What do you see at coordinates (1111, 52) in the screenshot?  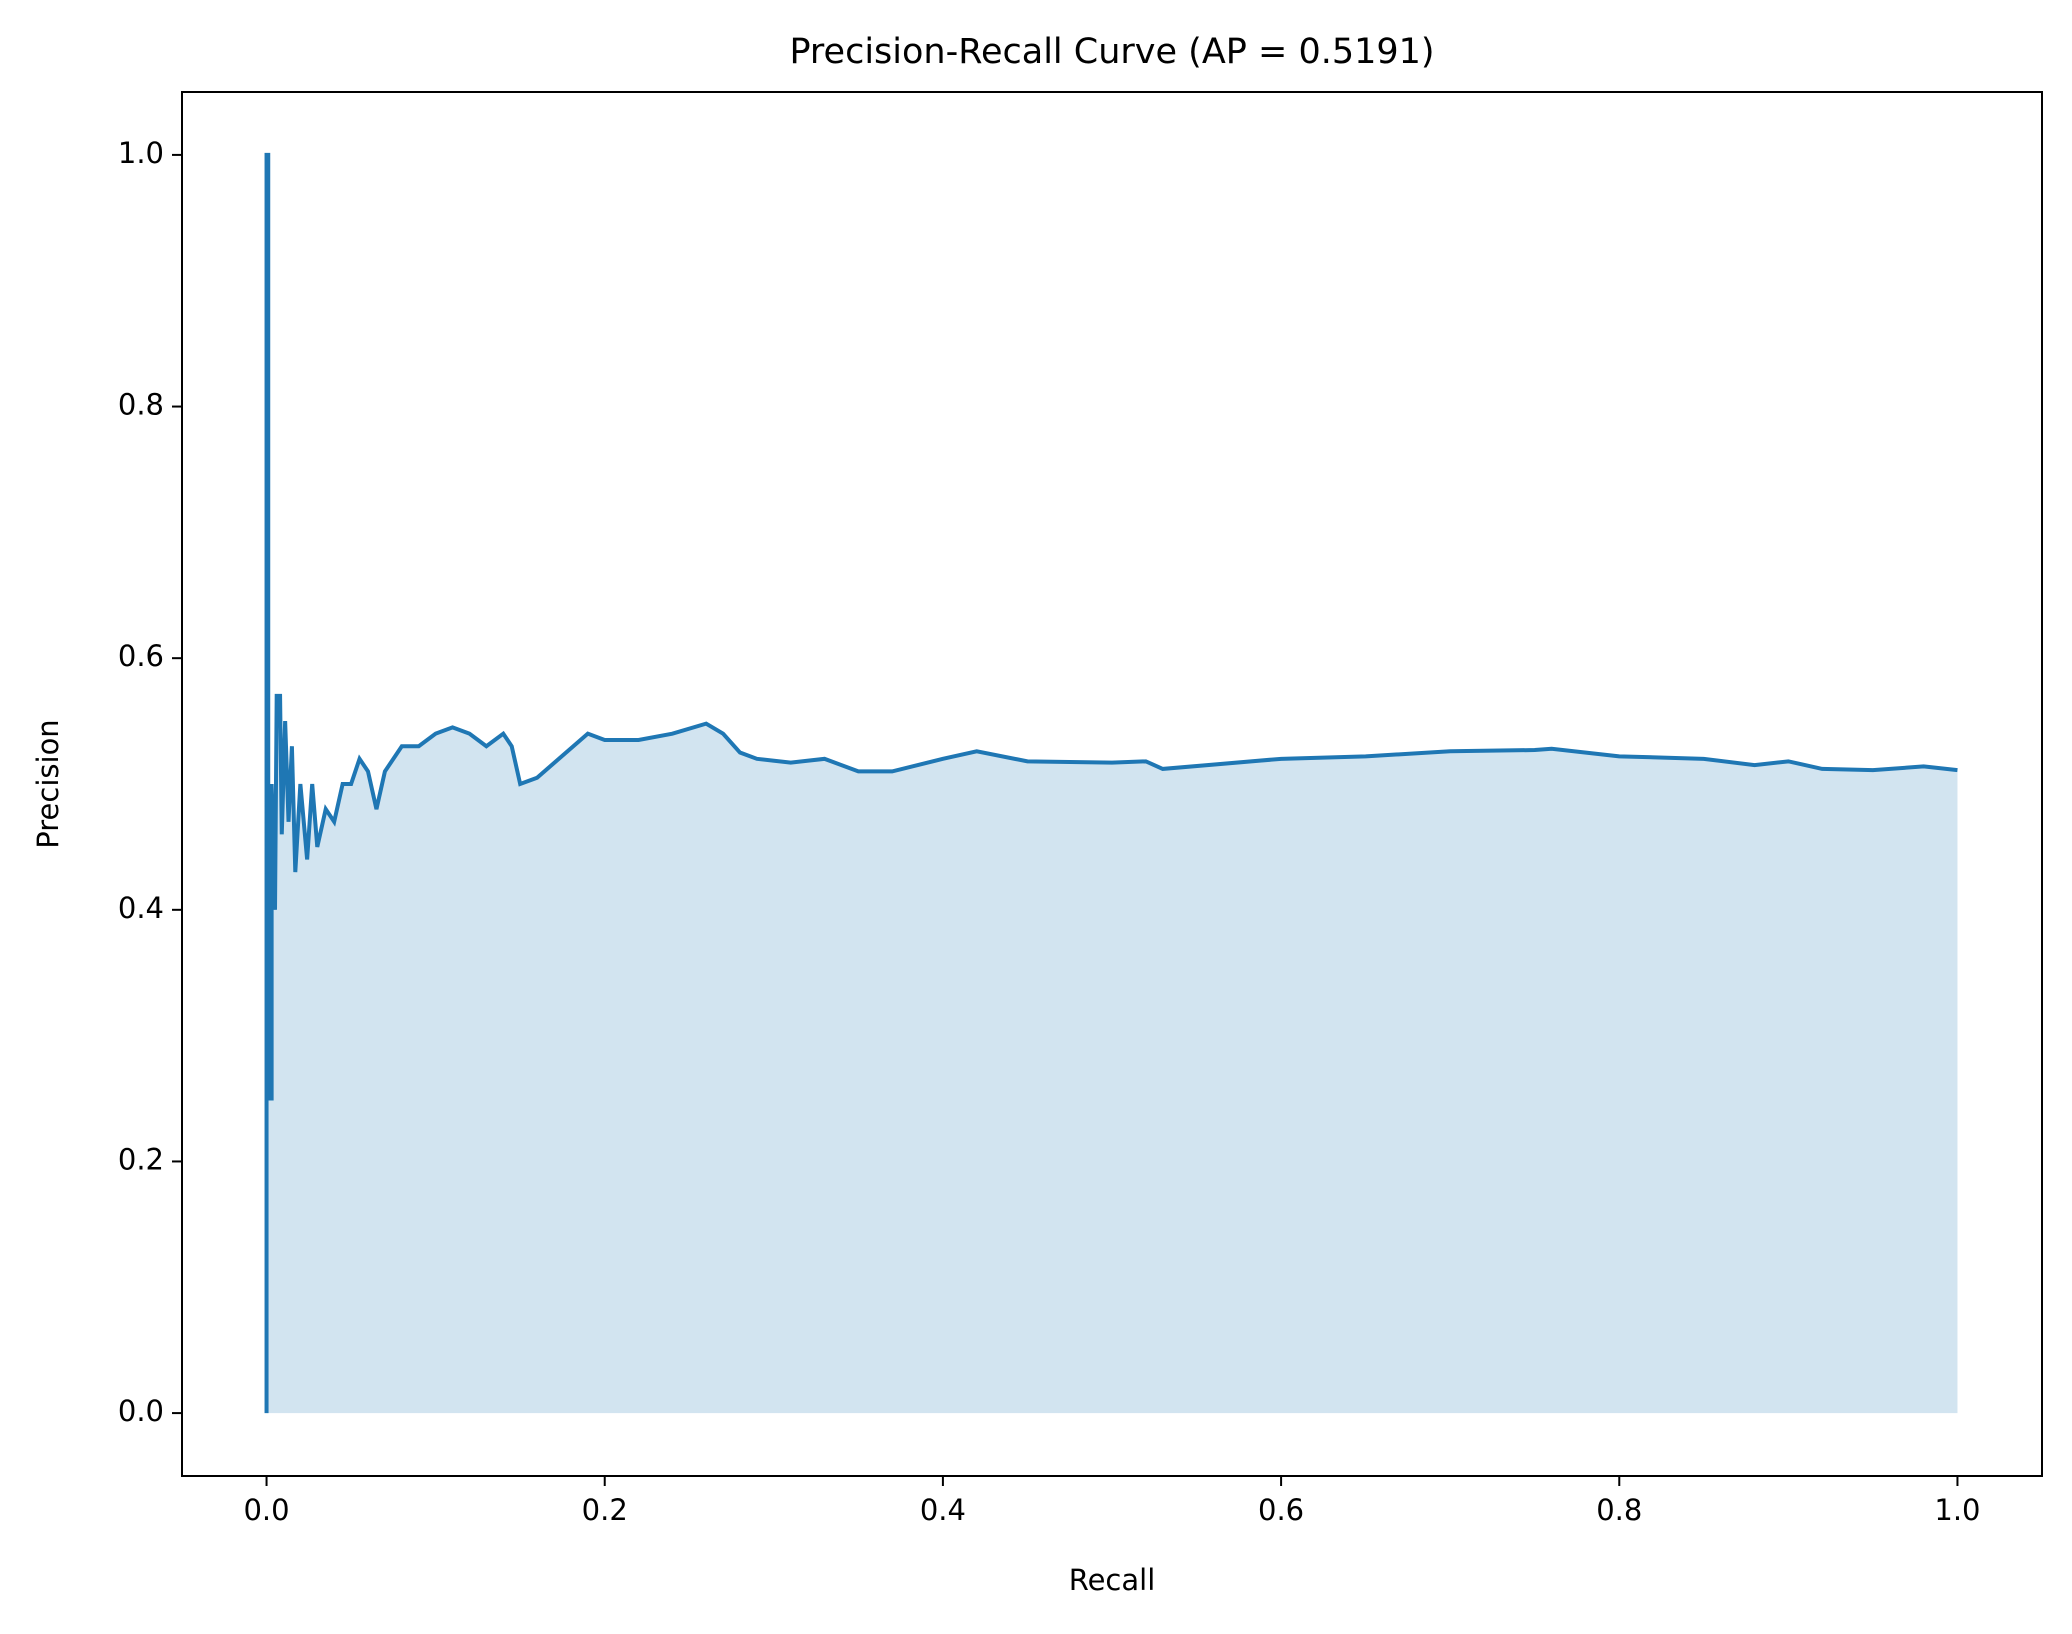 I see `chart-title: Precision-Recall Curve (AP = 0.5191)` at bounding box center [1111, 52].